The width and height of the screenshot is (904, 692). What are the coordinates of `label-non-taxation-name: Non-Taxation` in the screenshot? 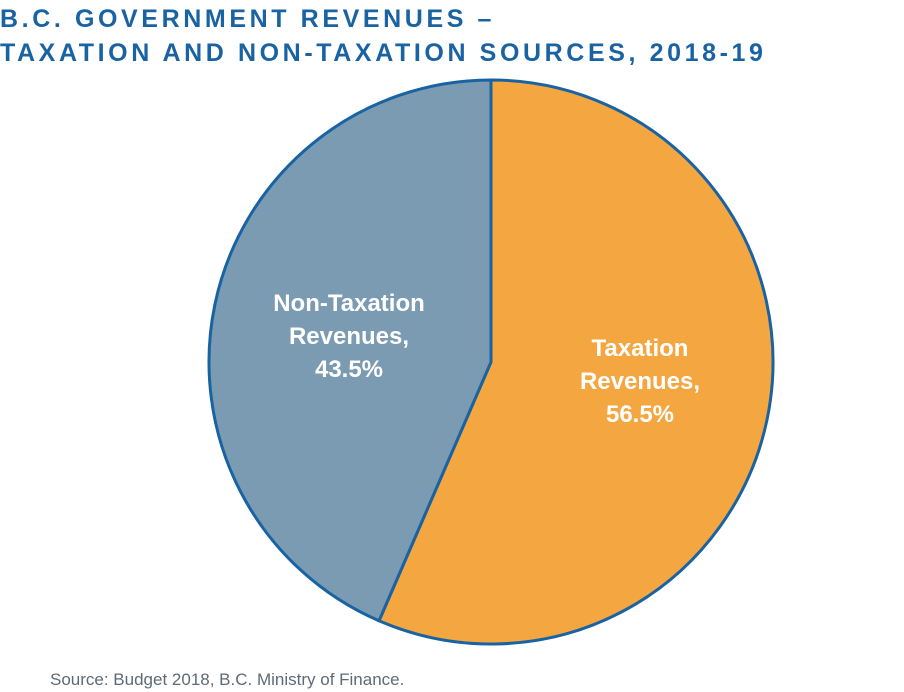 It's located at (349, 303).